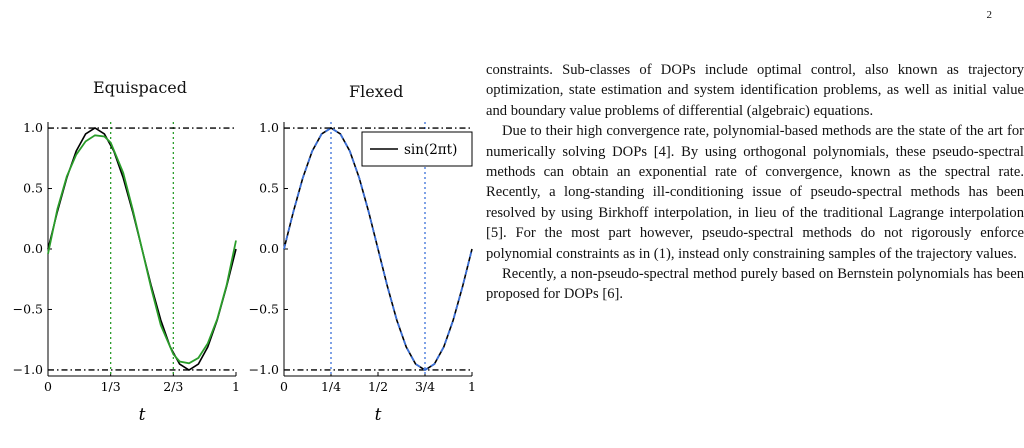 The height and width of the screenshot is (448, 1024). I want to click on y-tick-label-equispaced: 0.0, so click(33, 248).